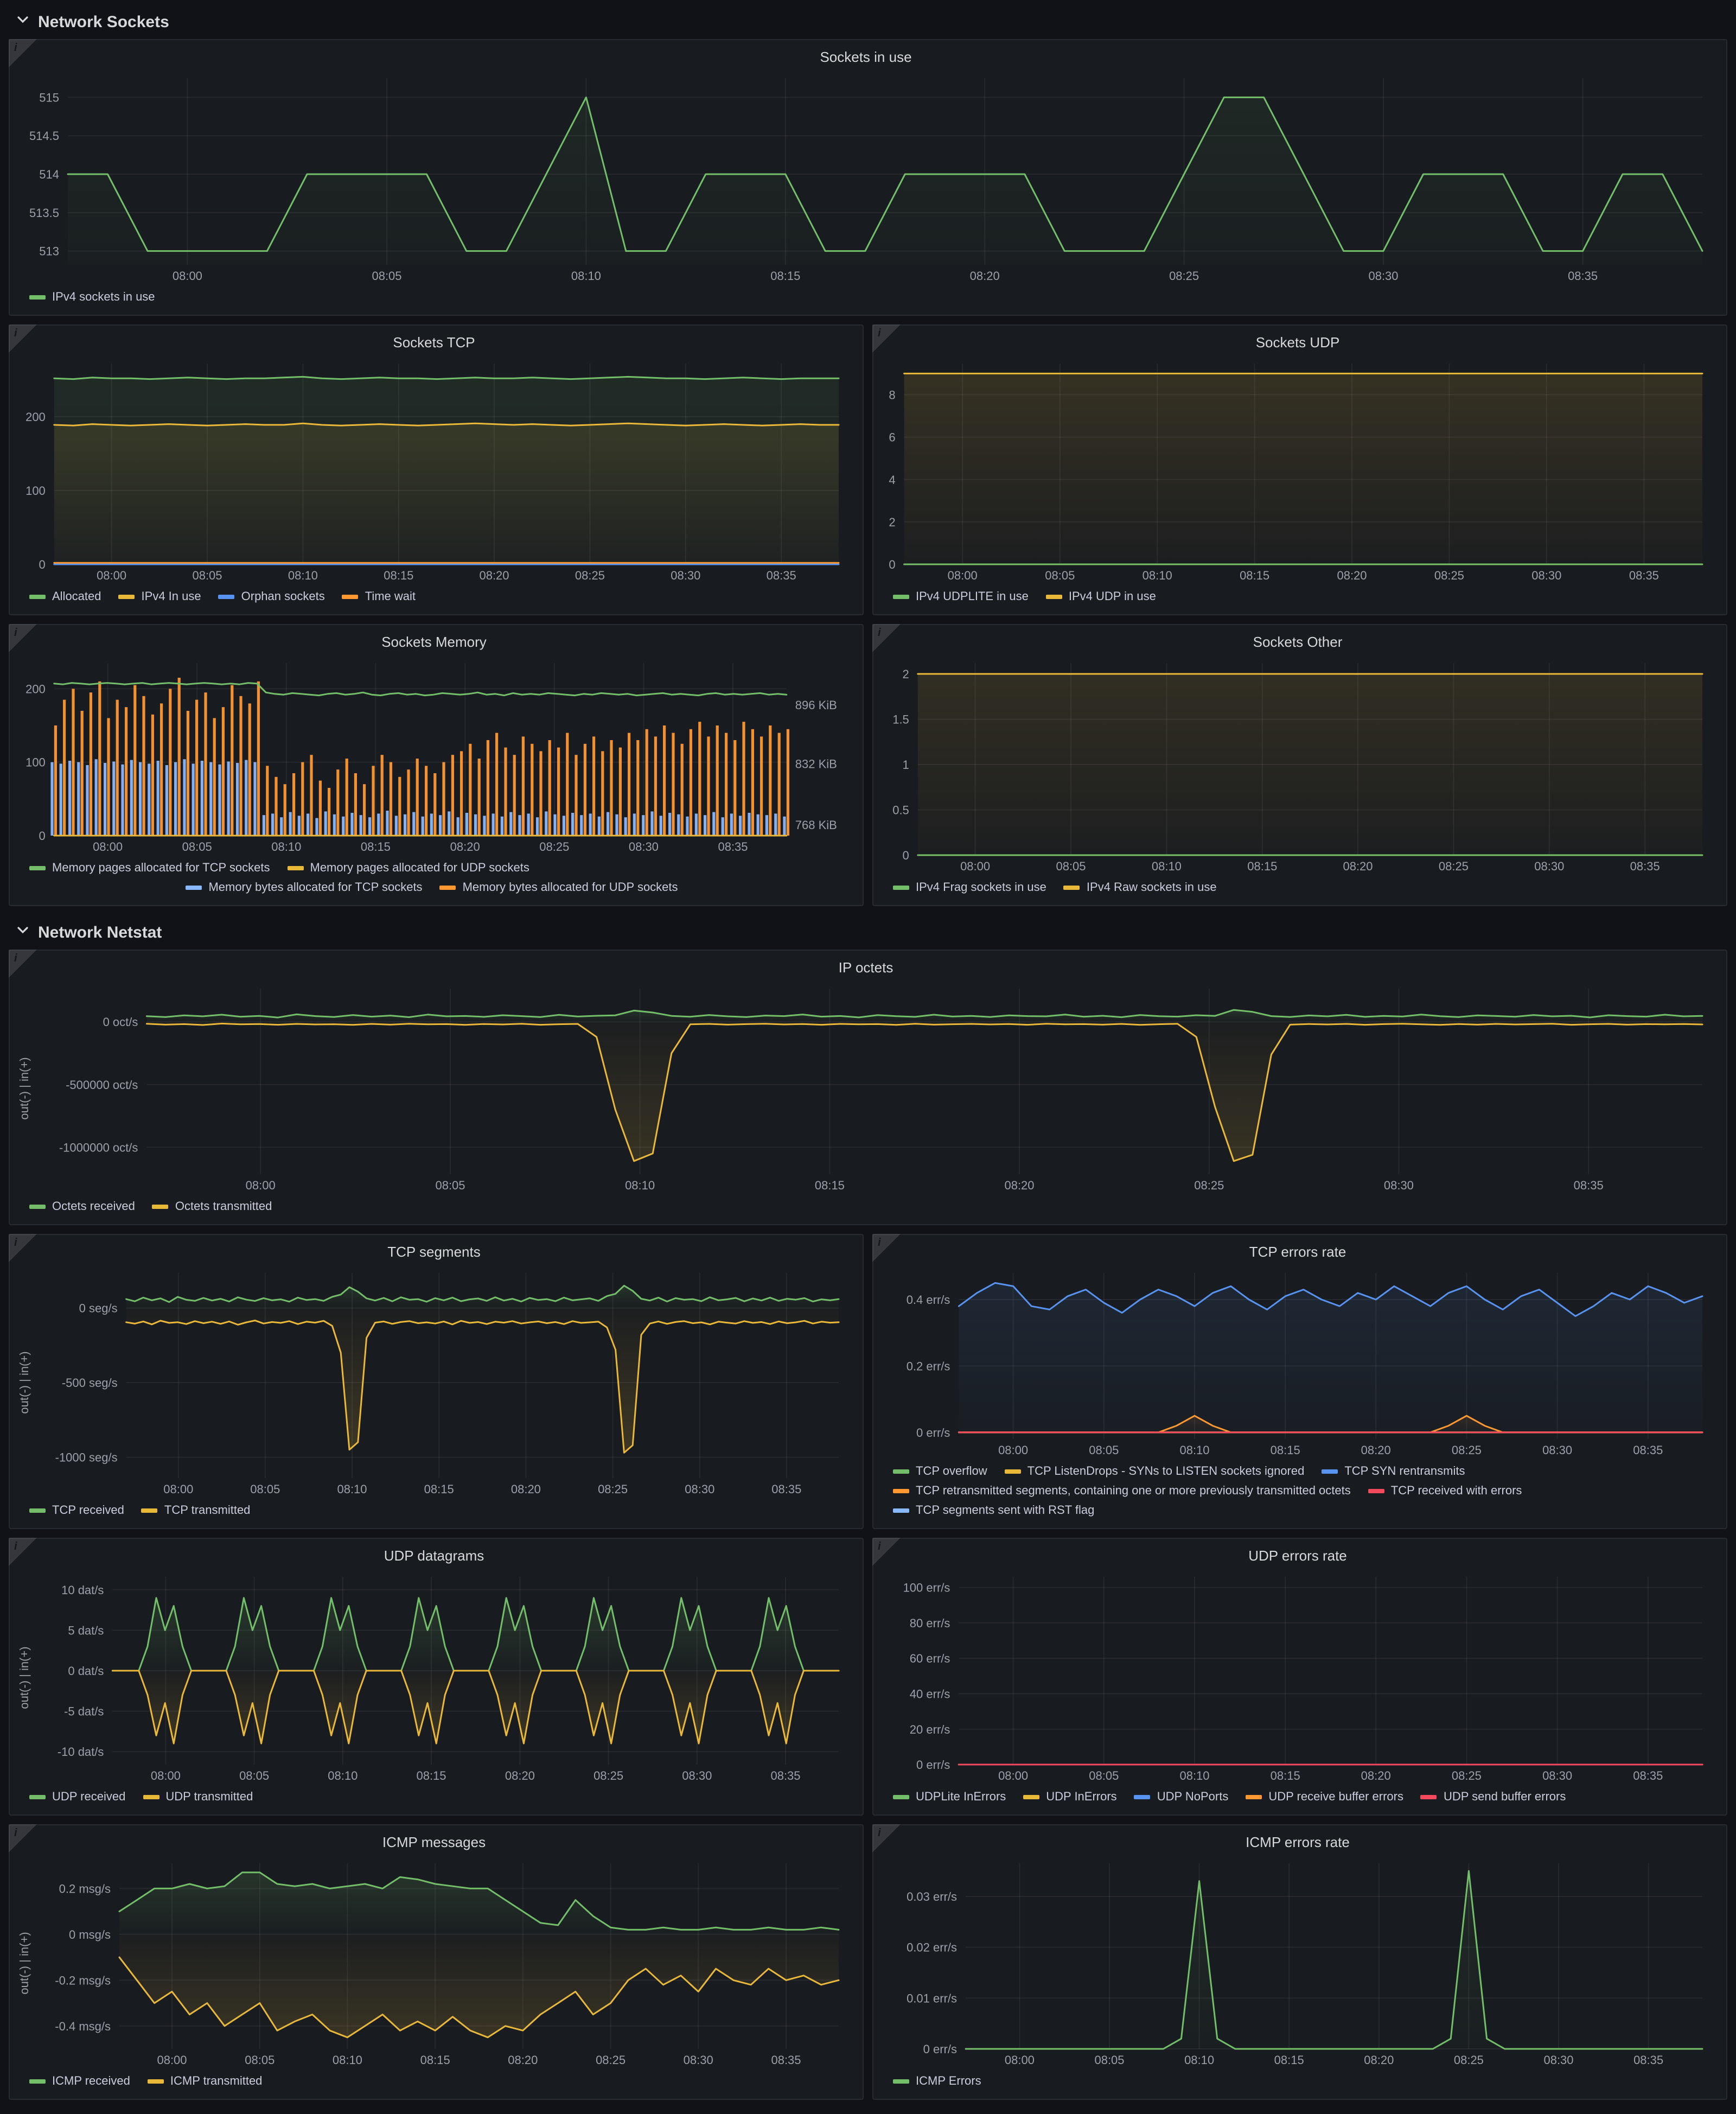  Describe the element at coordinates (92, 297) in the screenshot. I see `legend-item: IPv4 sockets in use` at that location.